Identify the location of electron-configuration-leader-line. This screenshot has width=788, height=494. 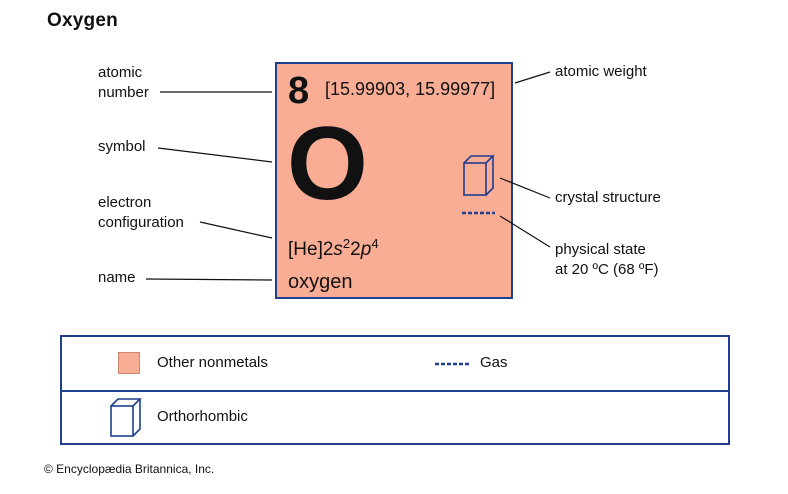
(236, 230).